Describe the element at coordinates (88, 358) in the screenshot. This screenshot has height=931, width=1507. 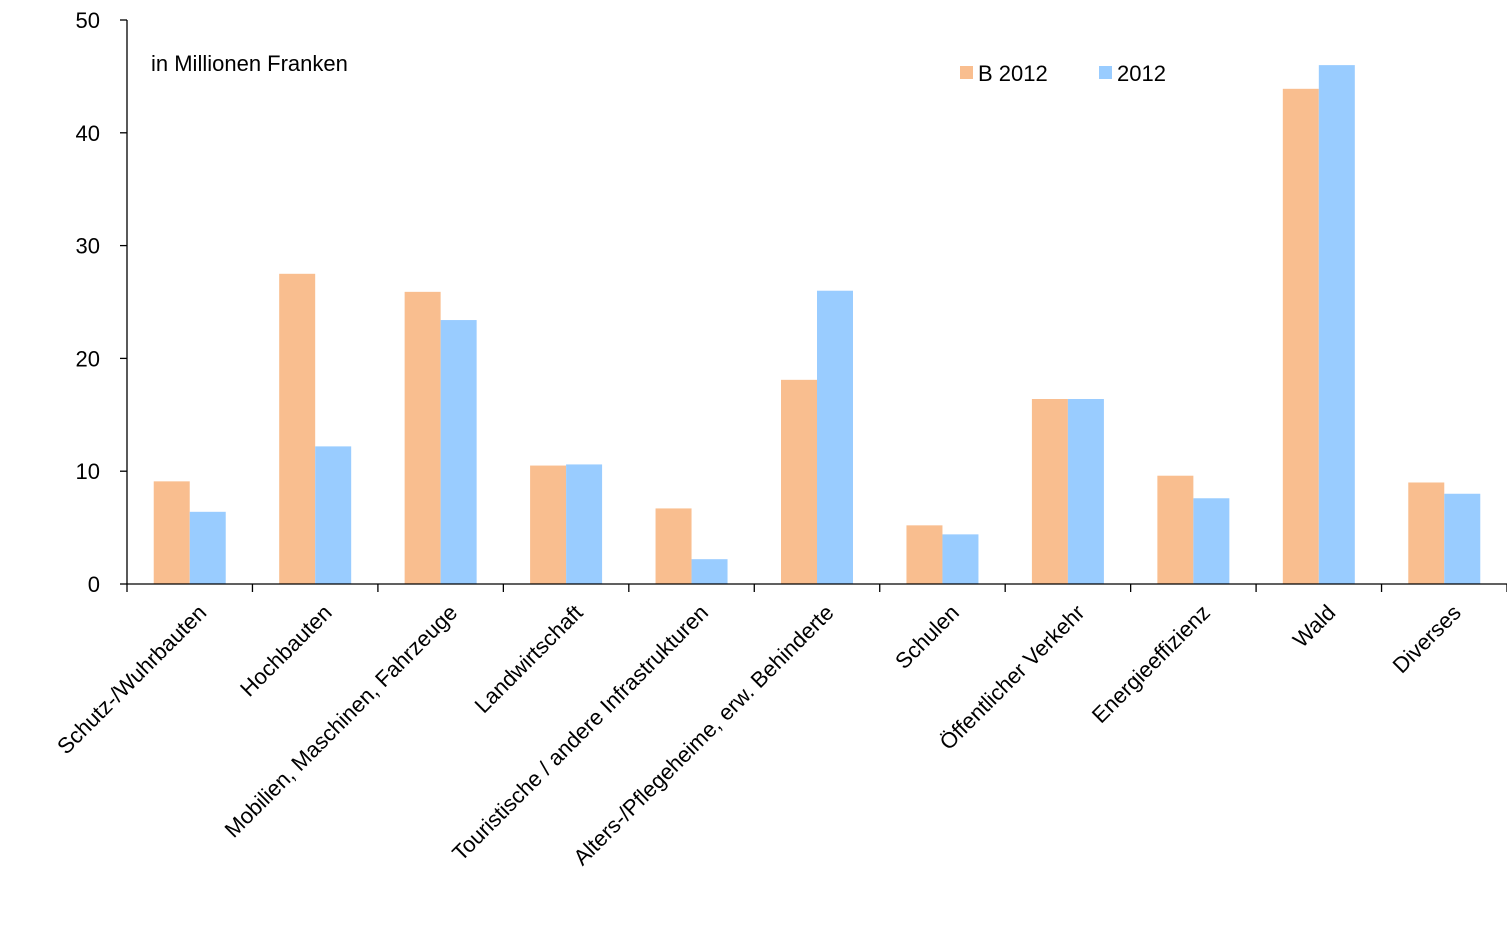
I see `y-tick-label: 20` at that location.